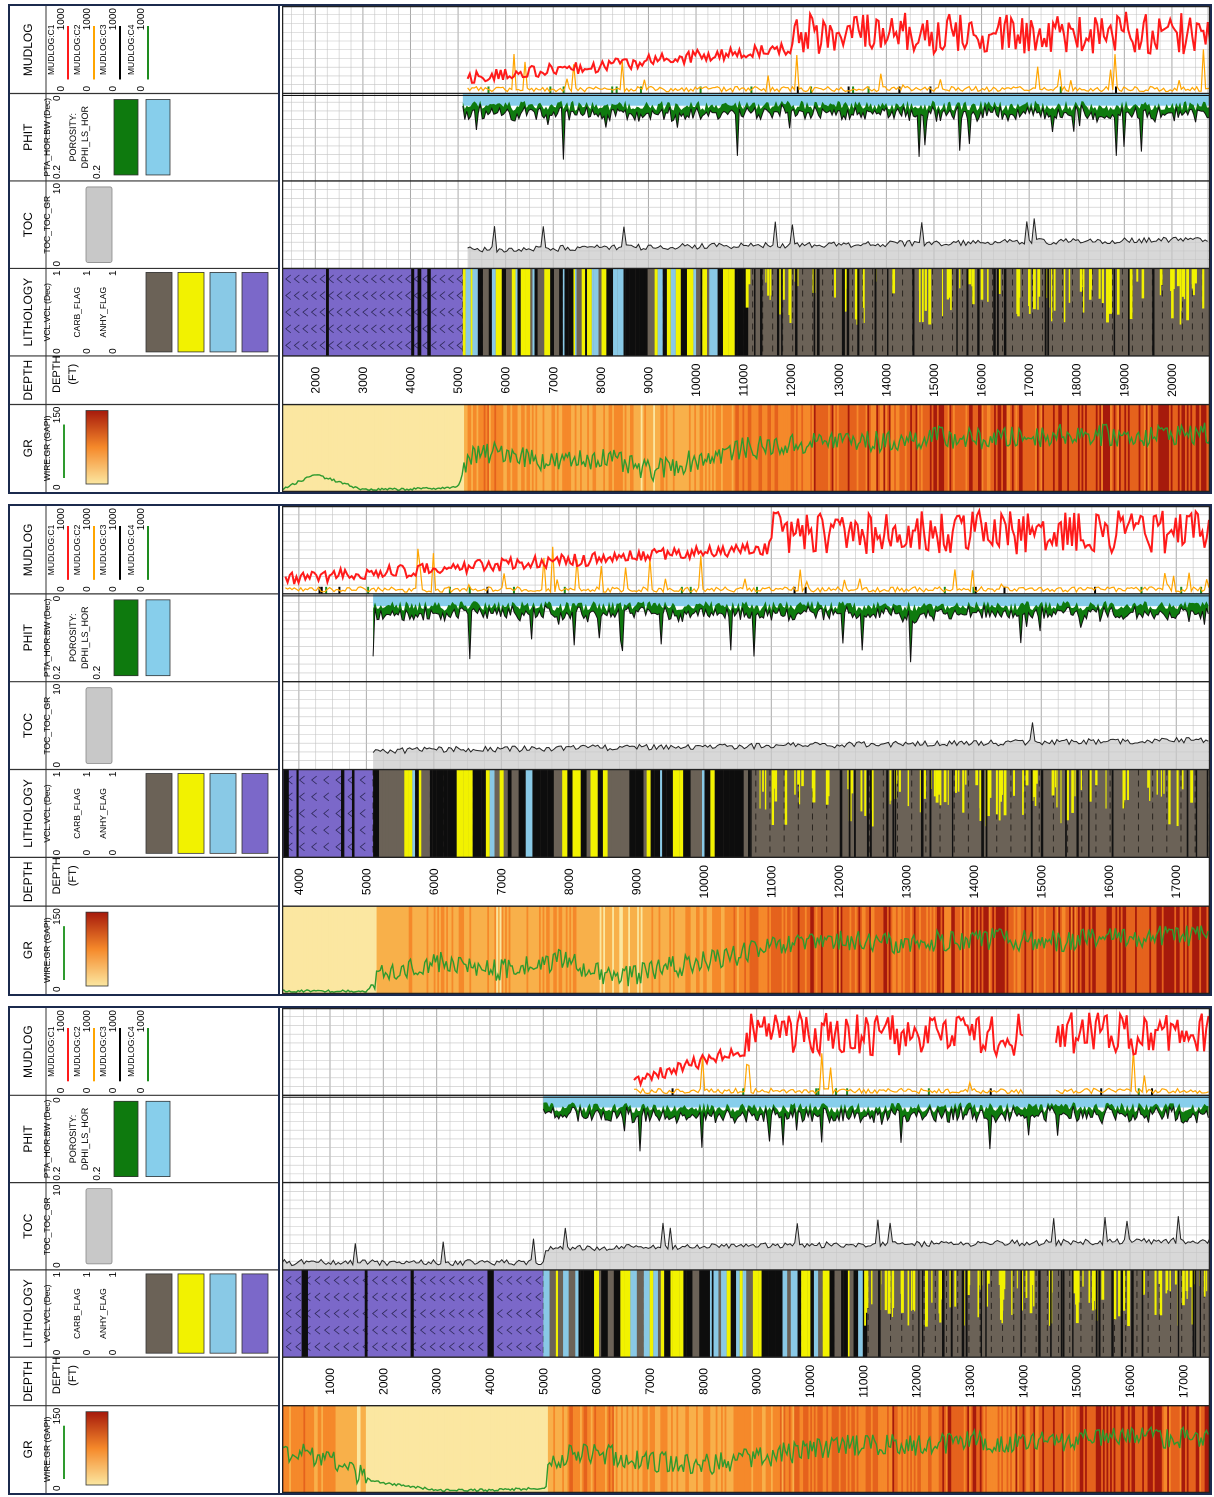 The width and height of the screenshot is (1214, 1497). What do you see at coordinates (746, 448) in the screenshot?
I see `gr-track` at bounding box center [746, 448].